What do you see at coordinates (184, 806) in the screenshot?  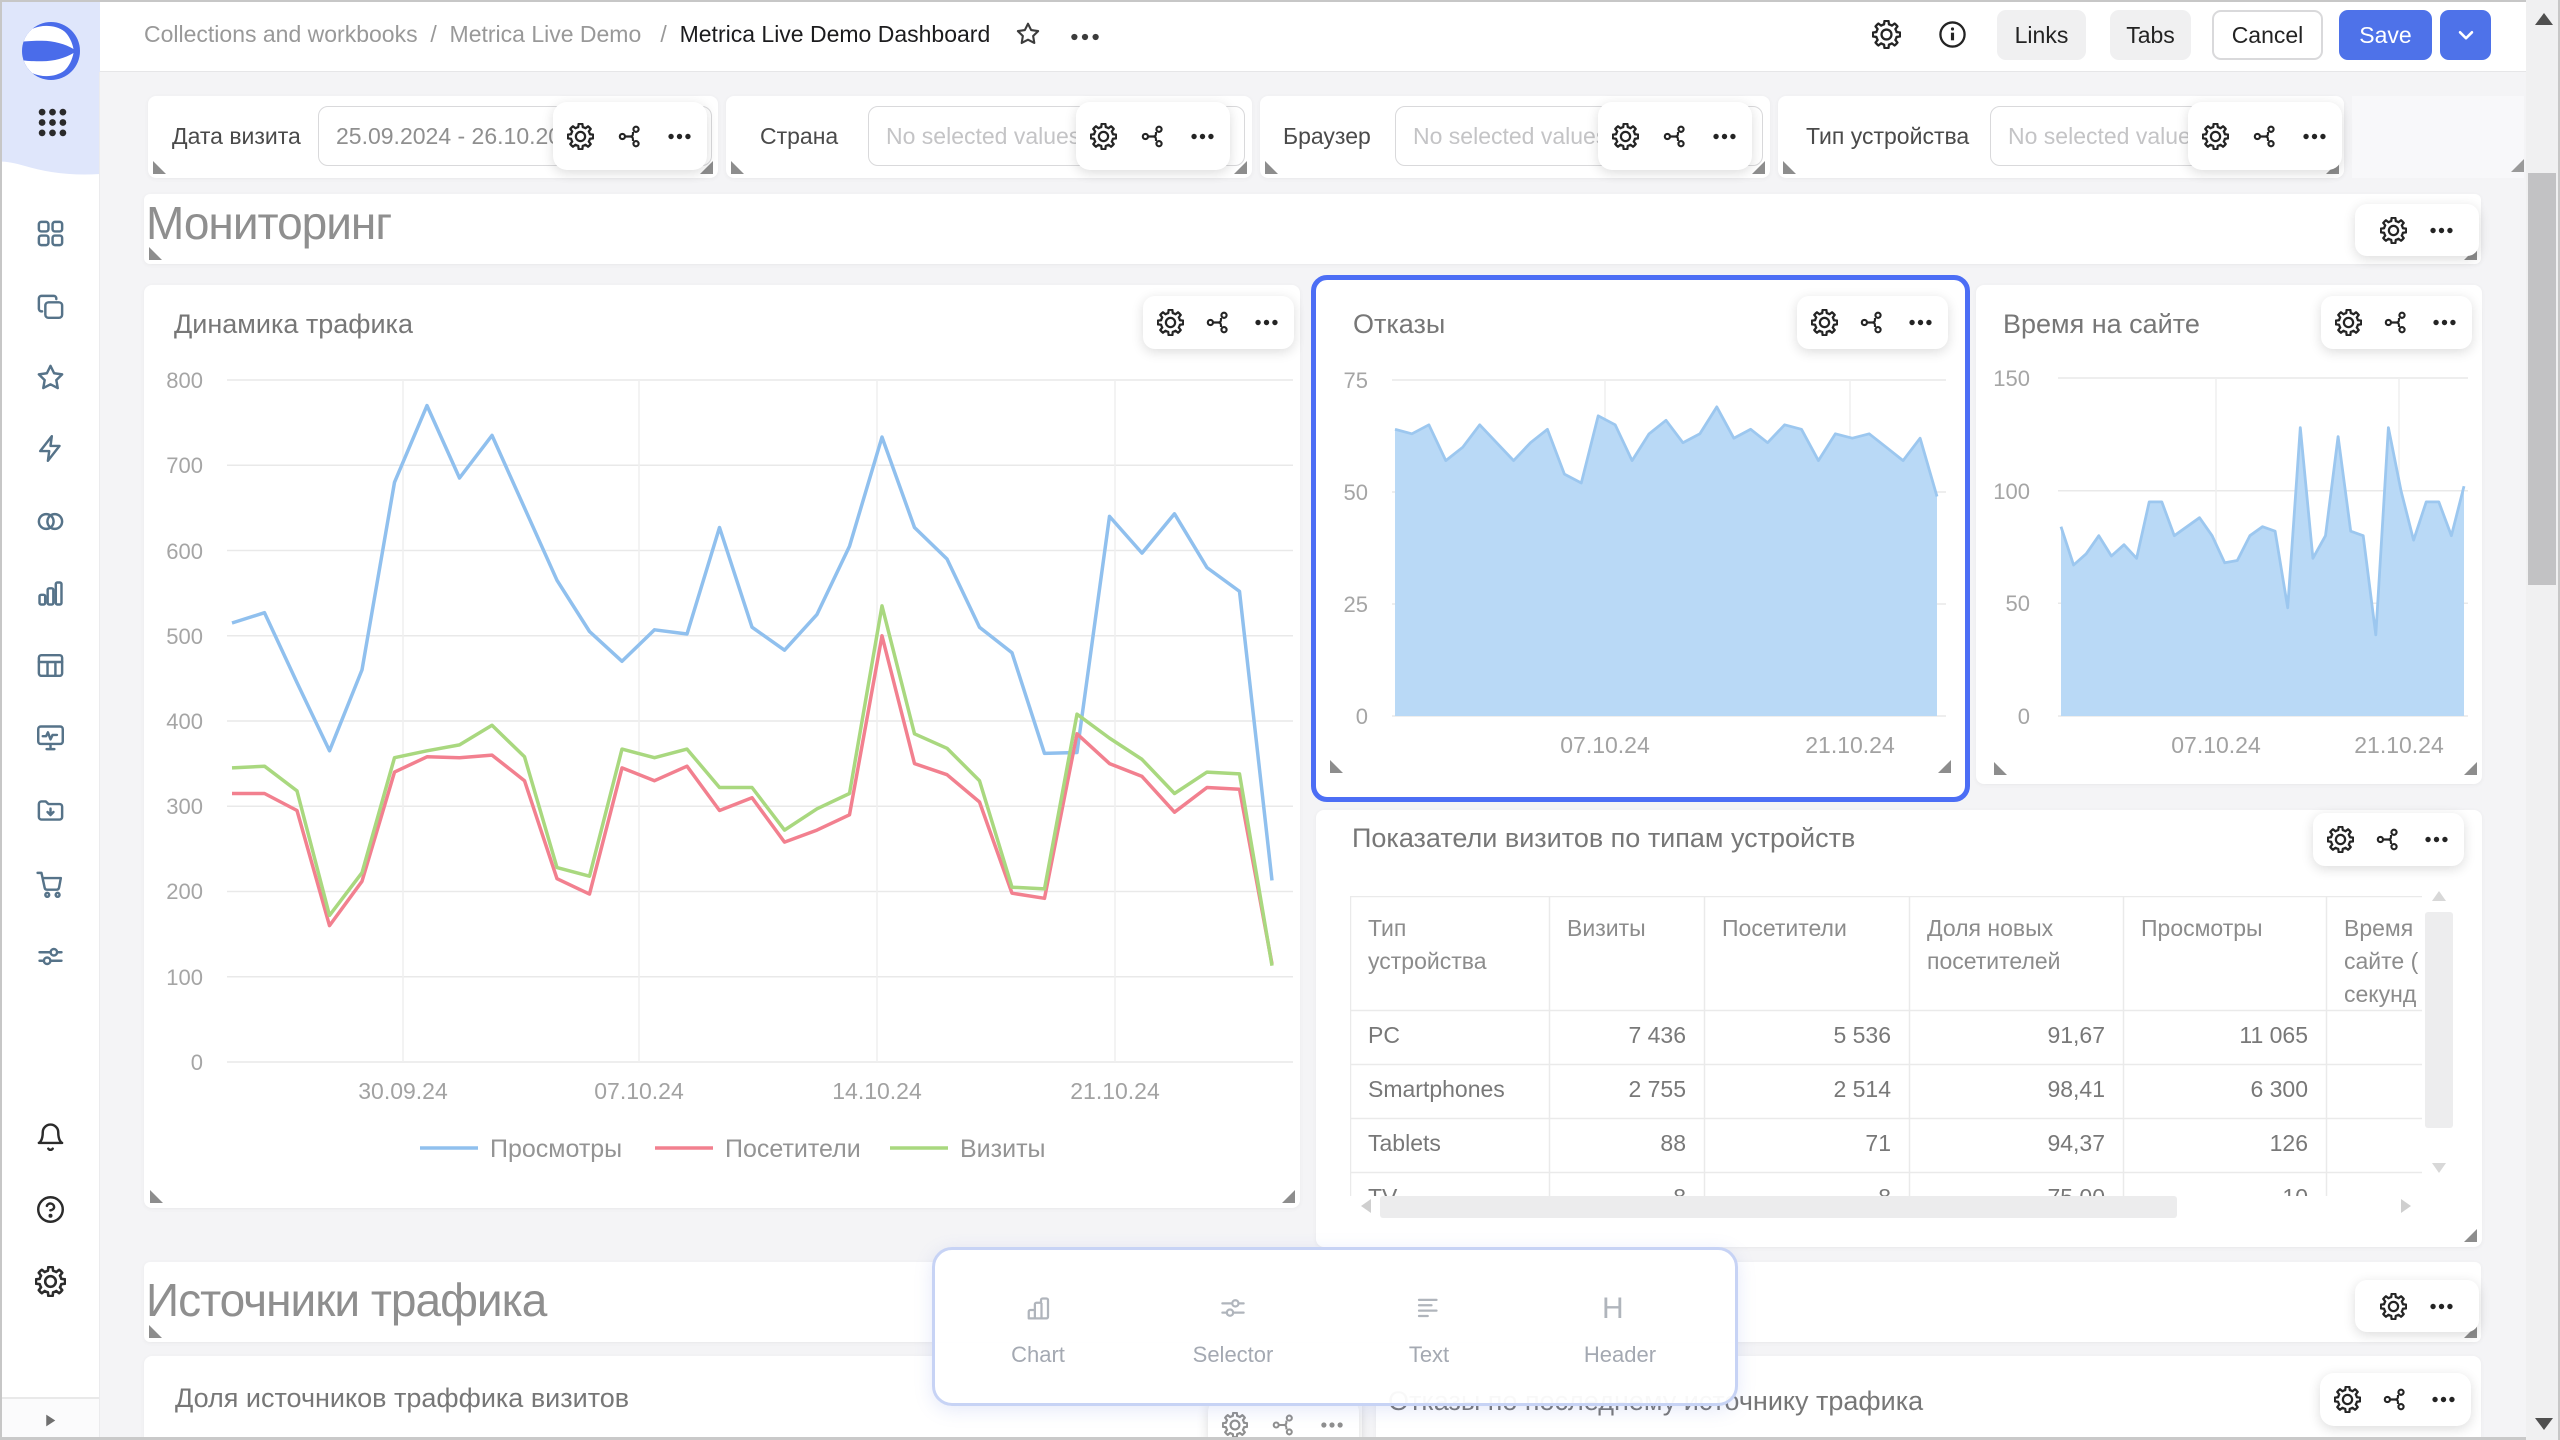 I see `svg-text: 300` at bounding box center [184, 806].